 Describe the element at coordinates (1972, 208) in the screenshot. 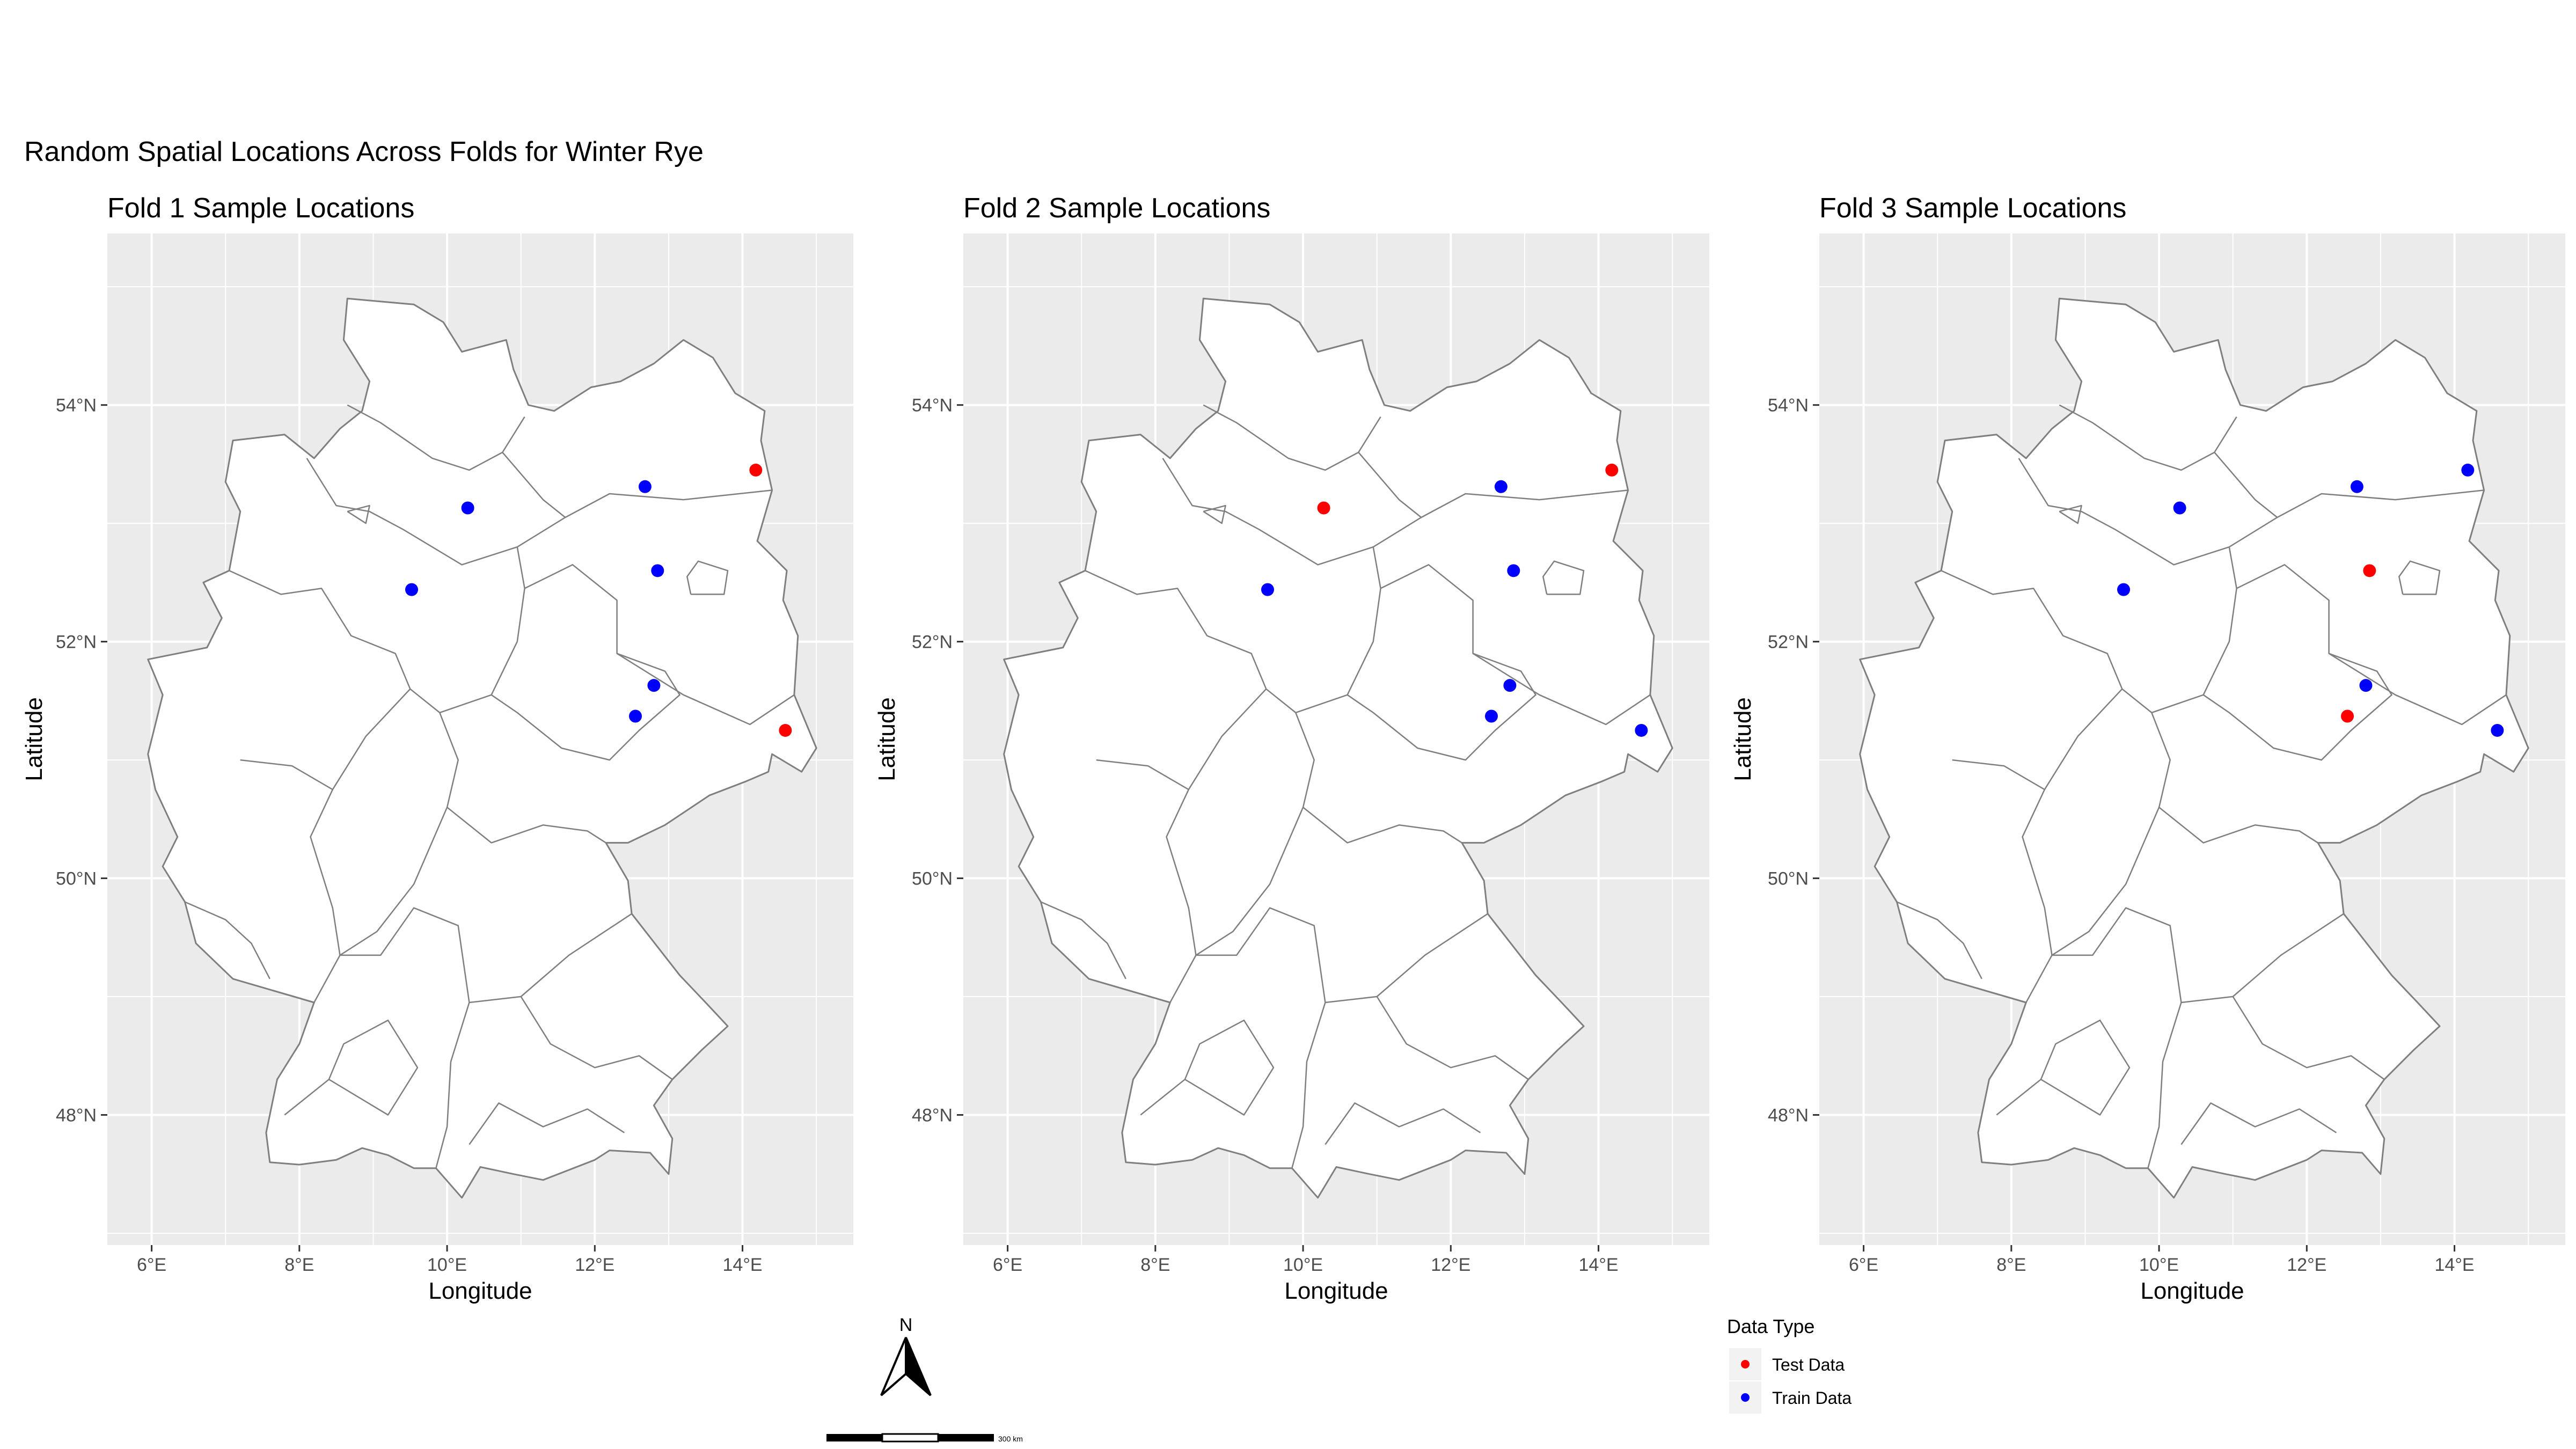

I see `panel-title: Fold 3 Sample Locations` at that location.